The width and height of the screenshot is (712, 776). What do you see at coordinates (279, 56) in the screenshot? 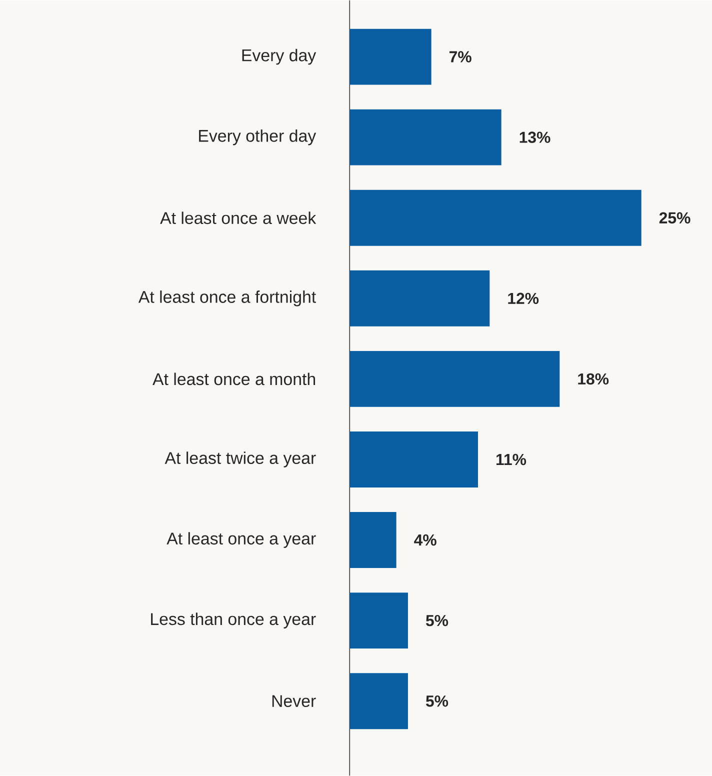
I see `y-tick-label: Every day` at bounding box center [279, 56].